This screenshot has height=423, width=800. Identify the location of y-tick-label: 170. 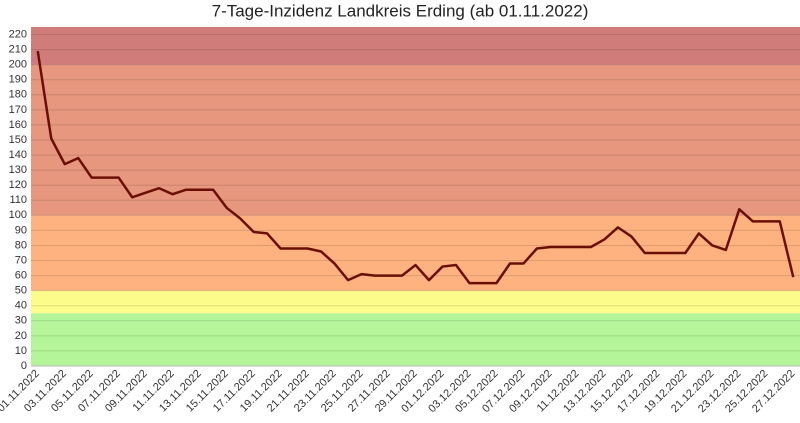
(18, 110).